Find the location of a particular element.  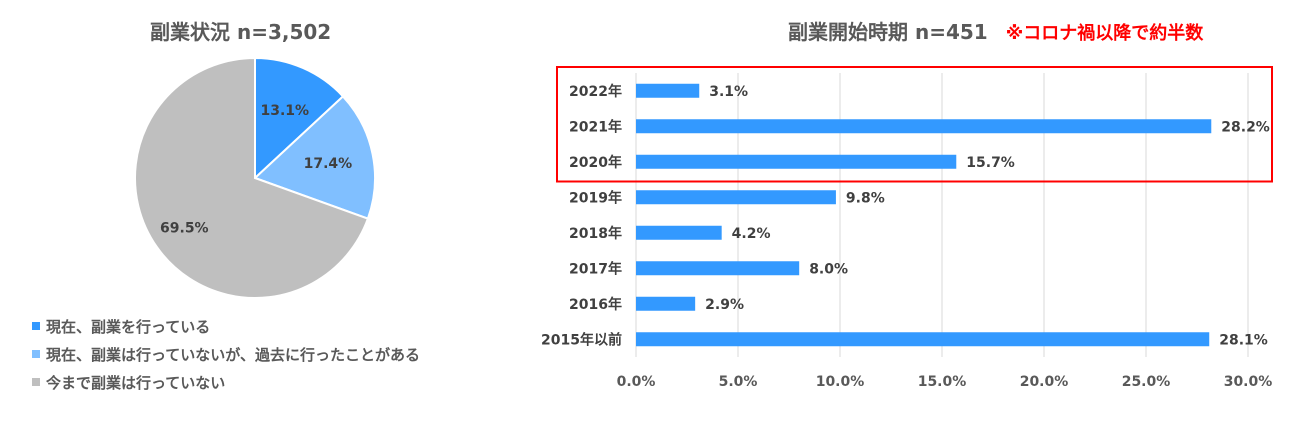

legend-item: 今まで副業は行っていない is located at coordinates (226, 382).